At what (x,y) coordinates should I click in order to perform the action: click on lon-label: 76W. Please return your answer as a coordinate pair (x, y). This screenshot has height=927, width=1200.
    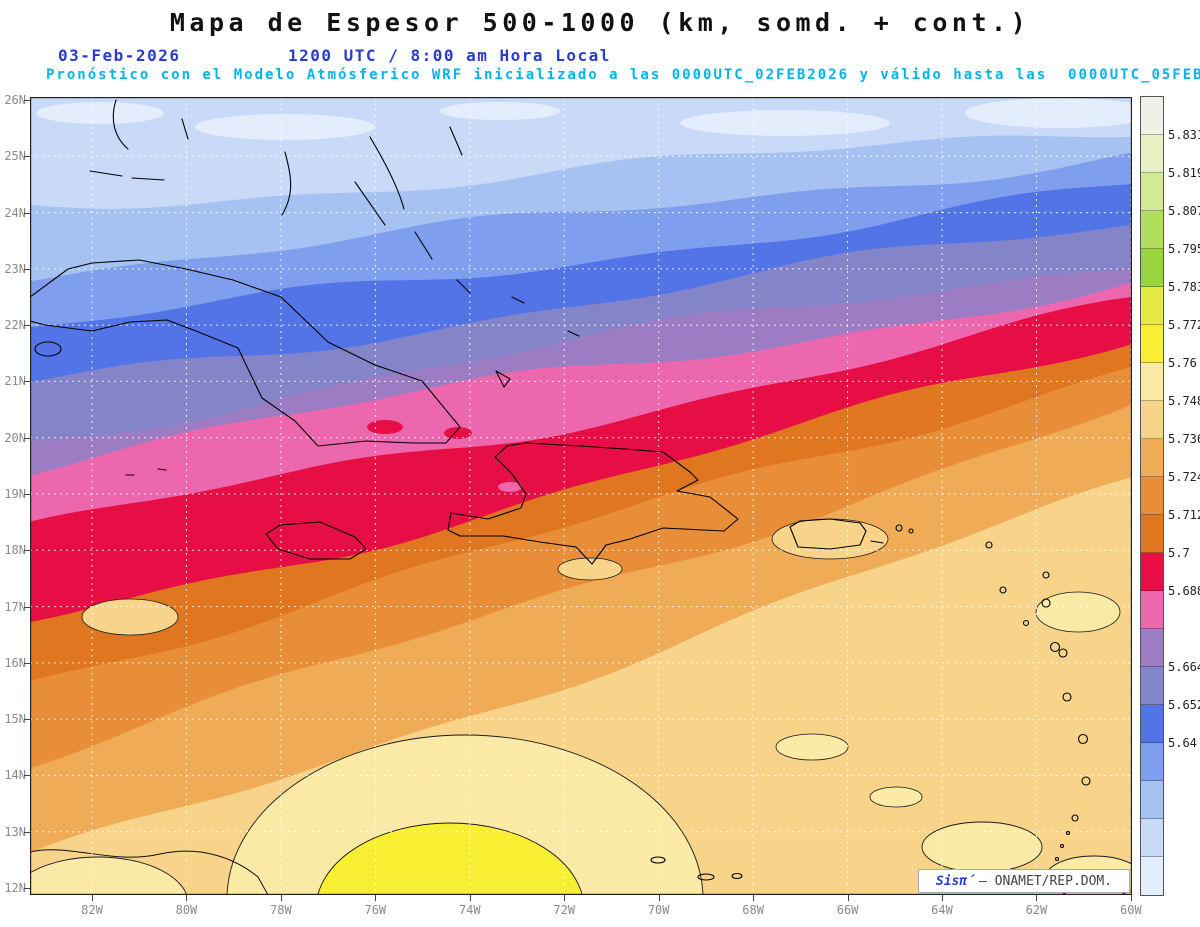
    Looking at the image, I should click on (375, 910).